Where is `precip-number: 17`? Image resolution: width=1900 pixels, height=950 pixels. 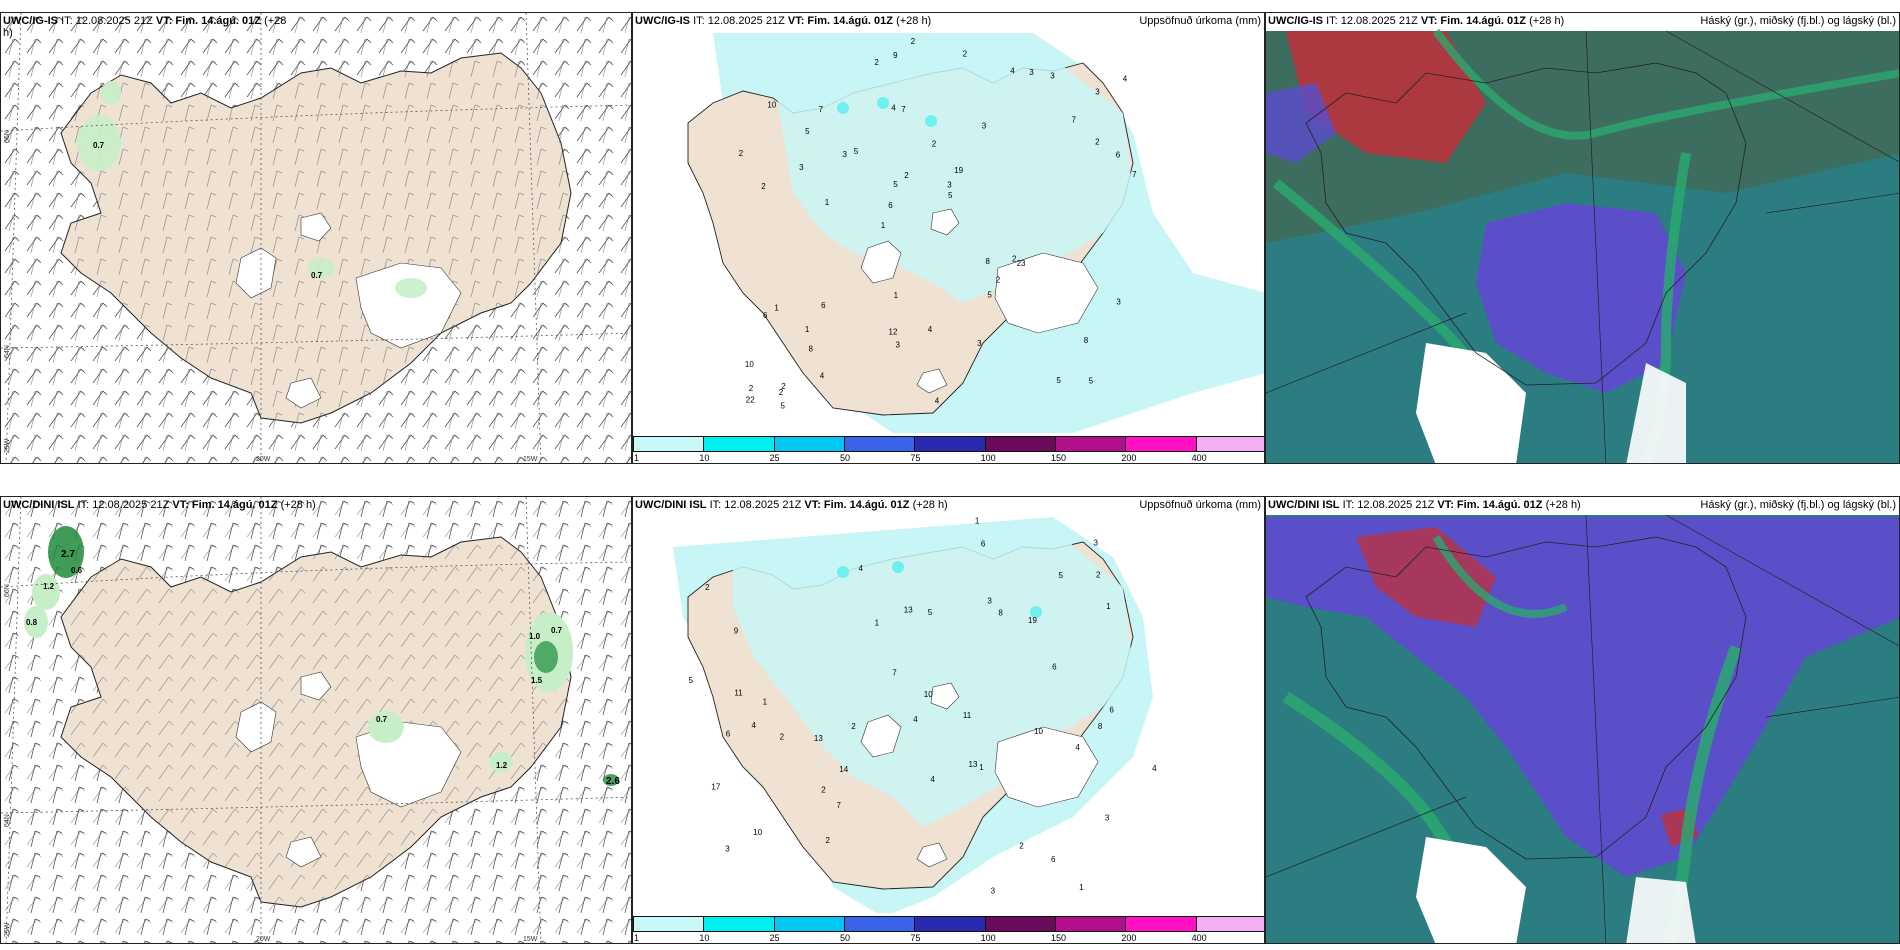
precip-number: 17 is located at coordinates (715, 787).